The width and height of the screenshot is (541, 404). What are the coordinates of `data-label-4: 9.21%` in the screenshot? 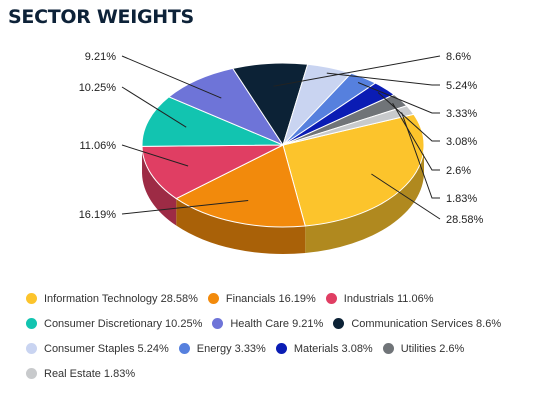 It's located at (100, 57).